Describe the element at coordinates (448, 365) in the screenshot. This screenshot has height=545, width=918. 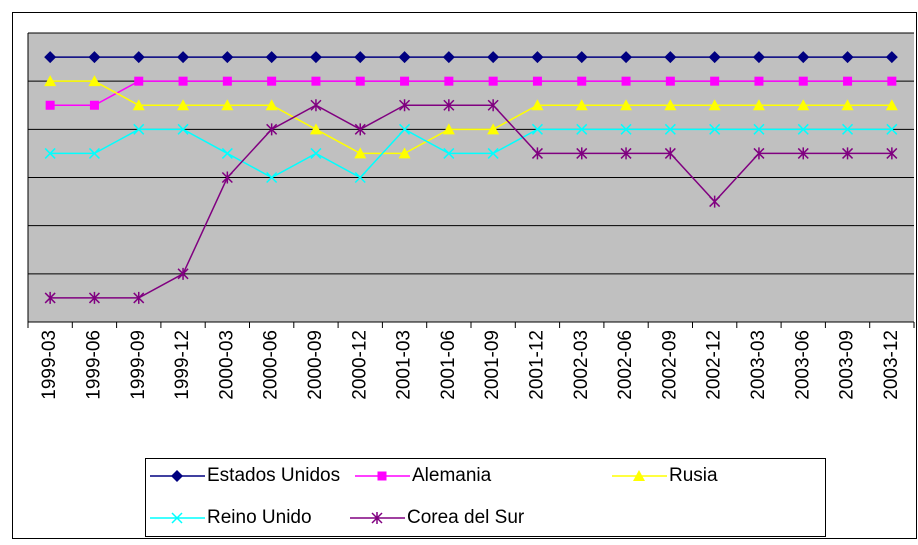
I see `x-tick-label: 2001-06` at that location.